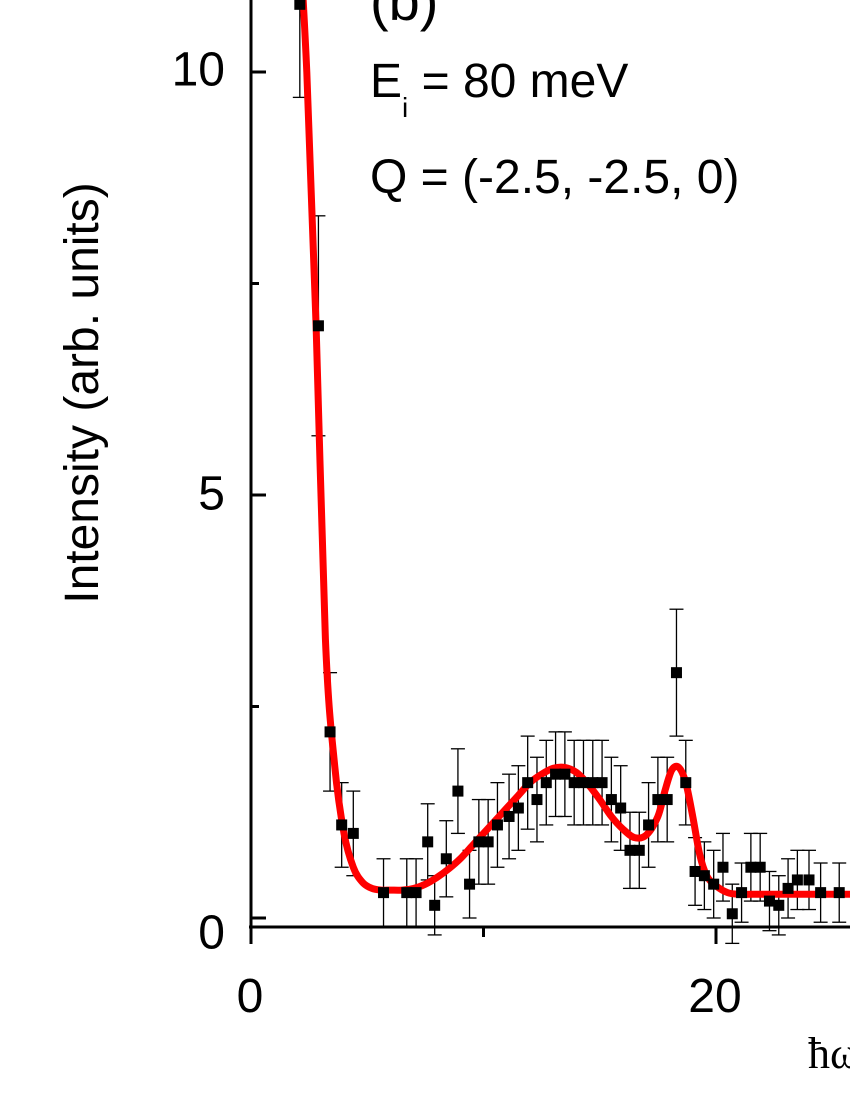 This screenshot has width=850, height=1100. I want to click on annotation-q: Q = (-2.5, -2.5, 0), so click(554, 177).